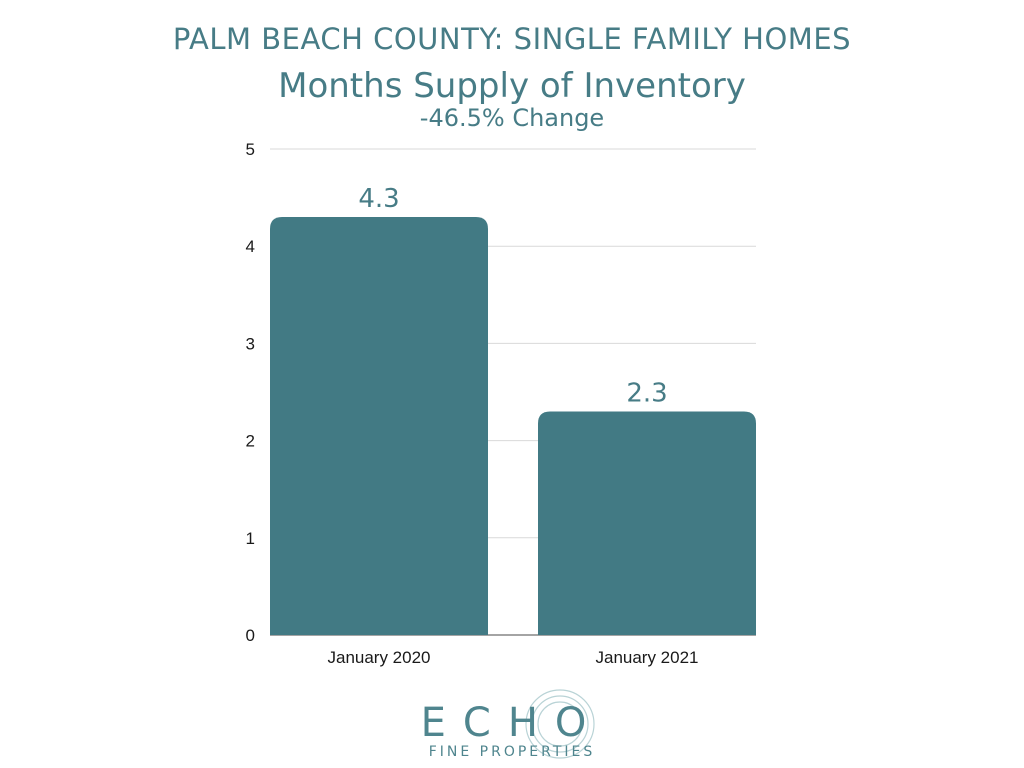 Image resolution: width=1024 pixels, height=768 pixels. Describe the element at coordinates (250, 538) in the screenshot. I see `y-tick-label: 1` at that location.